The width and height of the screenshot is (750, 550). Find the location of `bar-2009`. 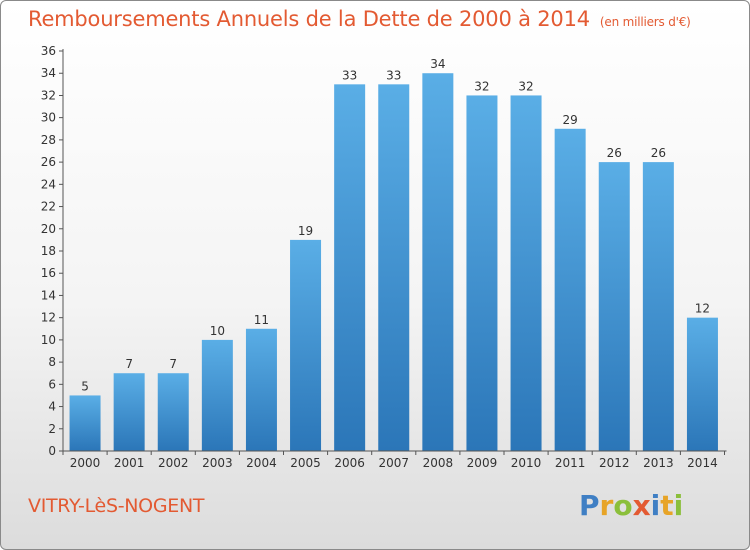

bar-2009 is located at coordinates (482, 273).